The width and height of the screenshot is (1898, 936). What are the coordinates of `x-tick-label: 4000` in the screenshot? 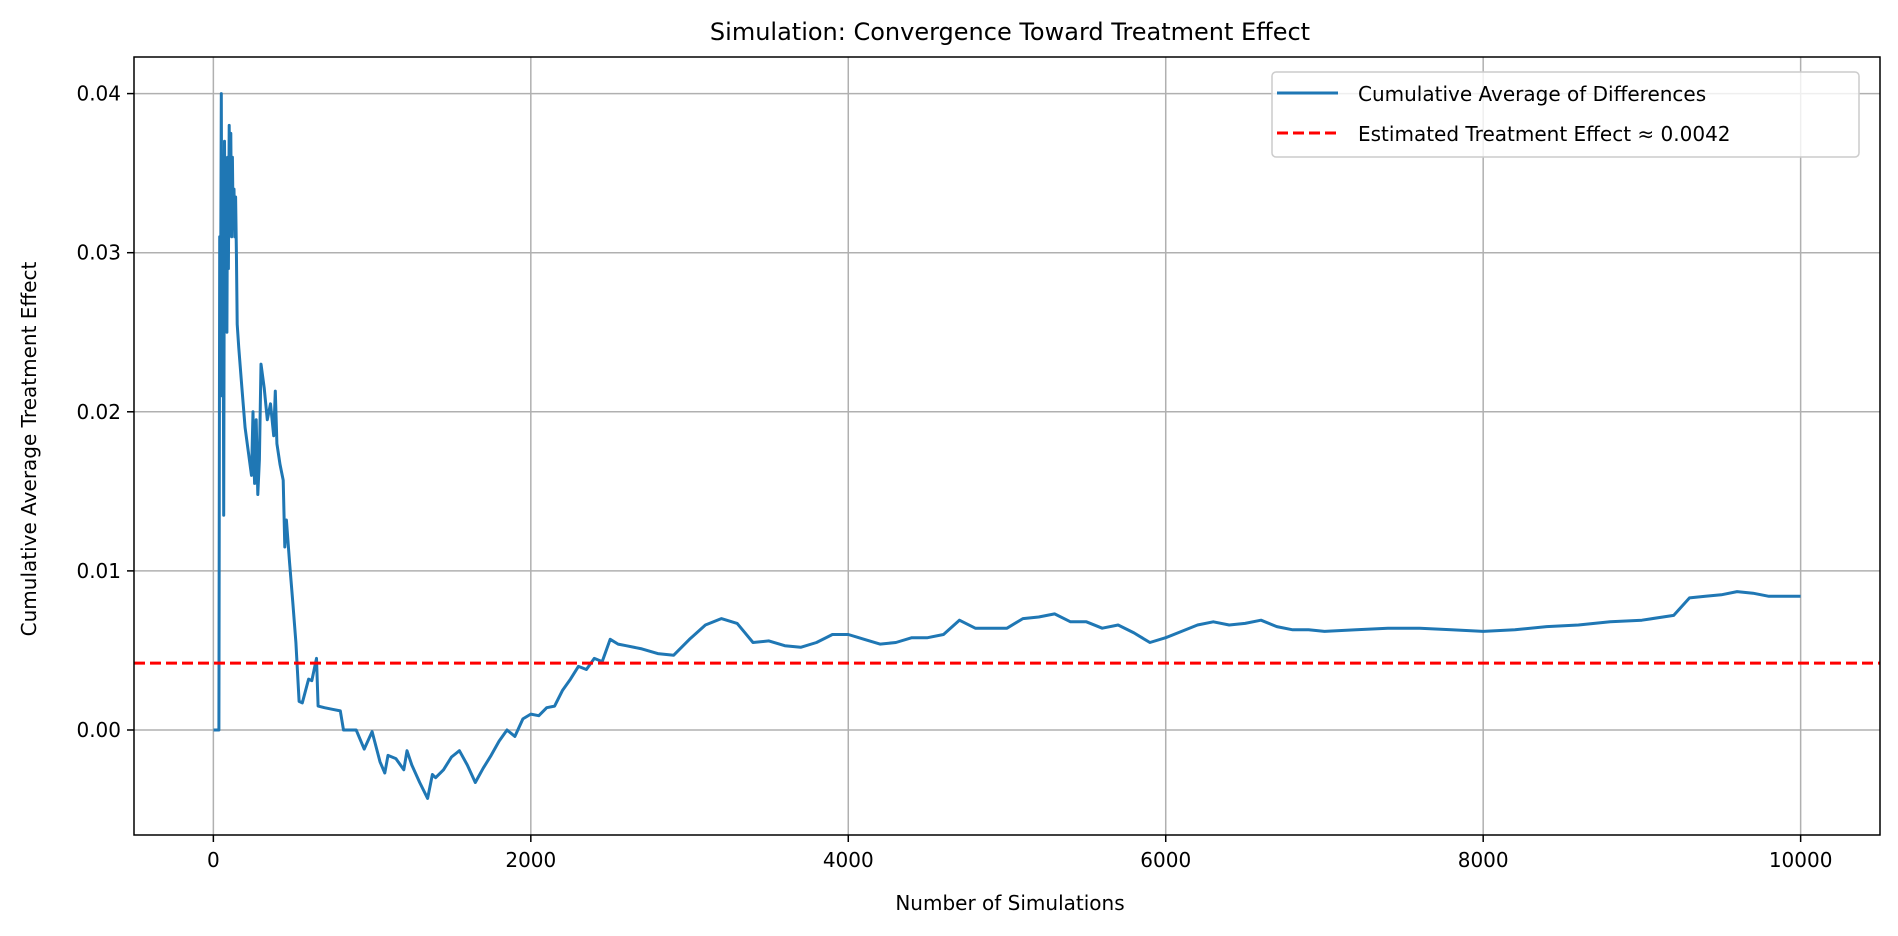 It's located at (848, 860).